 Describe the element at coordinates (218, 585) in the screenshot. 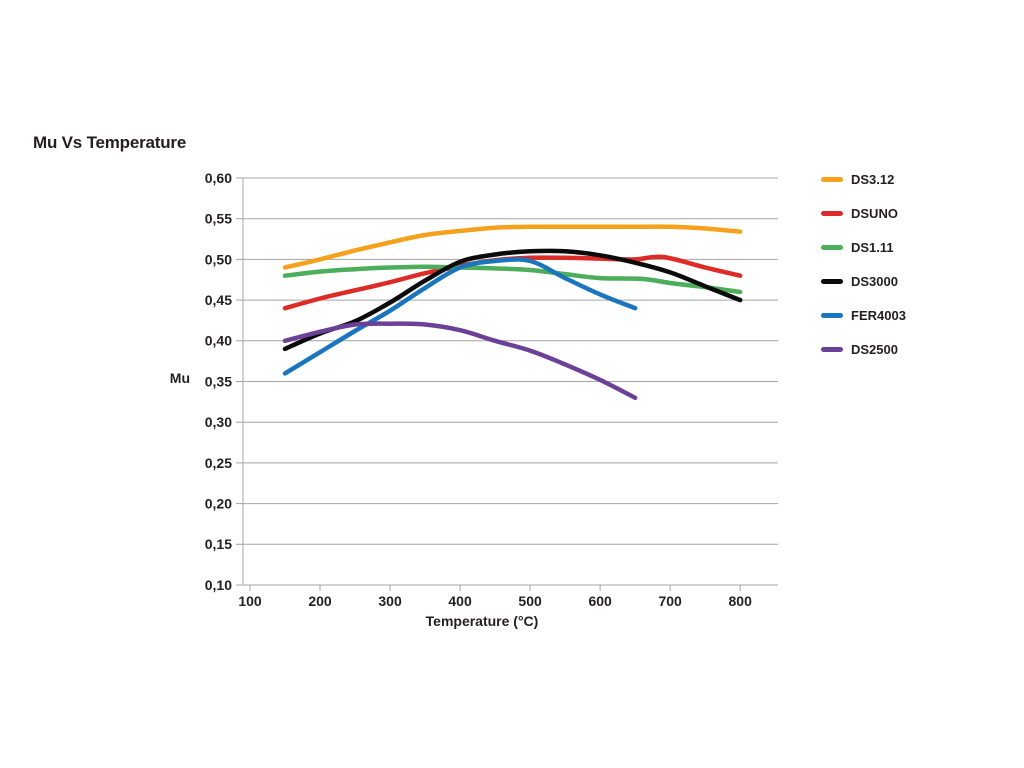

I see `y-tick-label: 0,10` at that location.